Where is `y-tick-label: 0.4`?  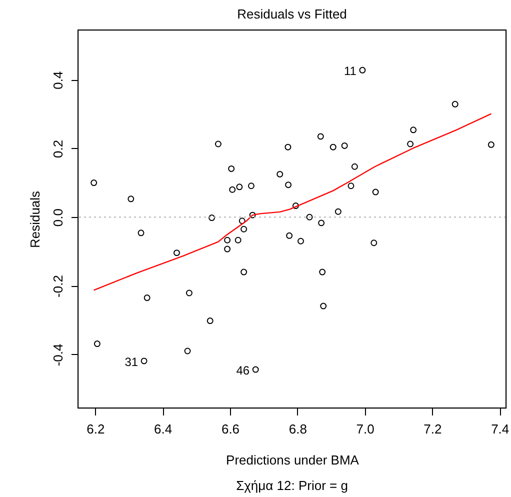 y-tick-label: 0.4 is located at coordinates (58, 80).